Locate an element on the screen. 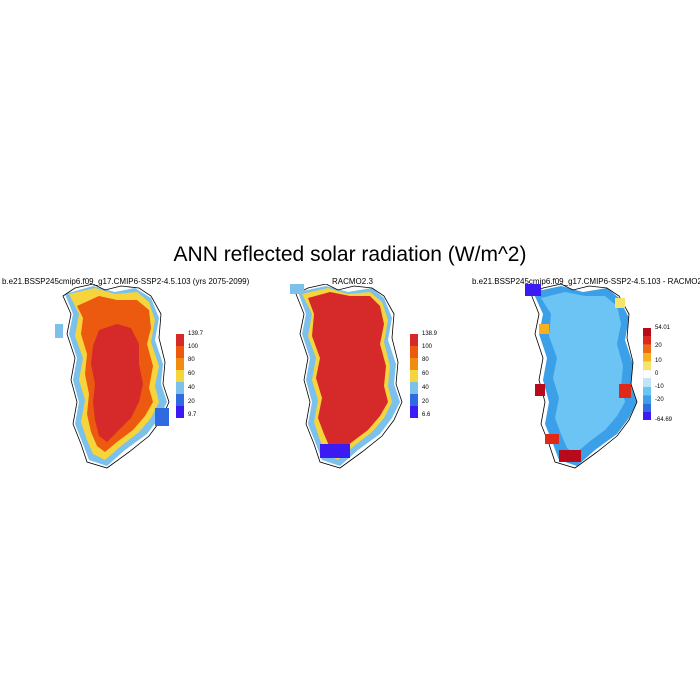 The image size is (700, 700). panel-2-cb-label-0: 138.9 is located at coordinates (430, 334).